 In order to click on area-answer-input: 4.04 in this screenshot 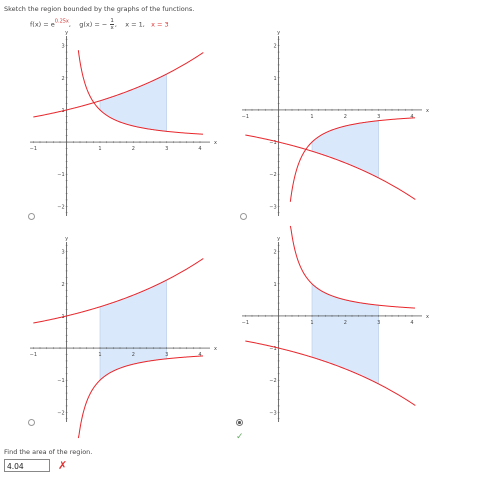, I will do `click(27, 465)`.